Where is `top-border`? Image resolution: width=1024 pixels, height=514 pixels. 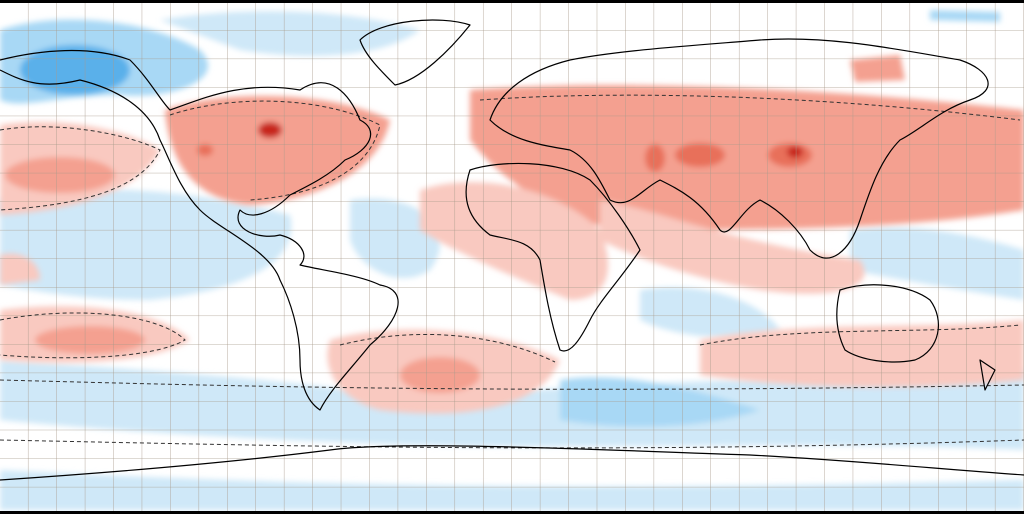
top-border is located at coordinates (512, 1).